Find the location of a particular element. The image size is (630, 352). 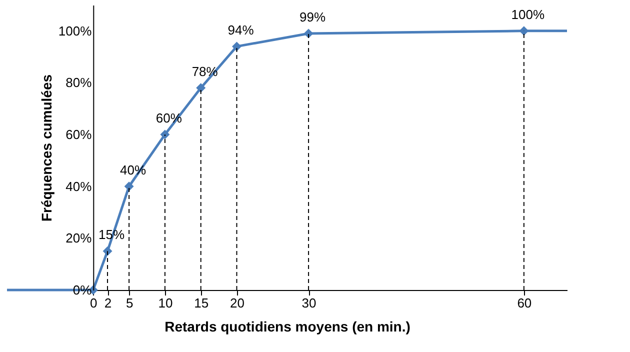

x-tick-label: 5 is located at coordinates (130, 303).